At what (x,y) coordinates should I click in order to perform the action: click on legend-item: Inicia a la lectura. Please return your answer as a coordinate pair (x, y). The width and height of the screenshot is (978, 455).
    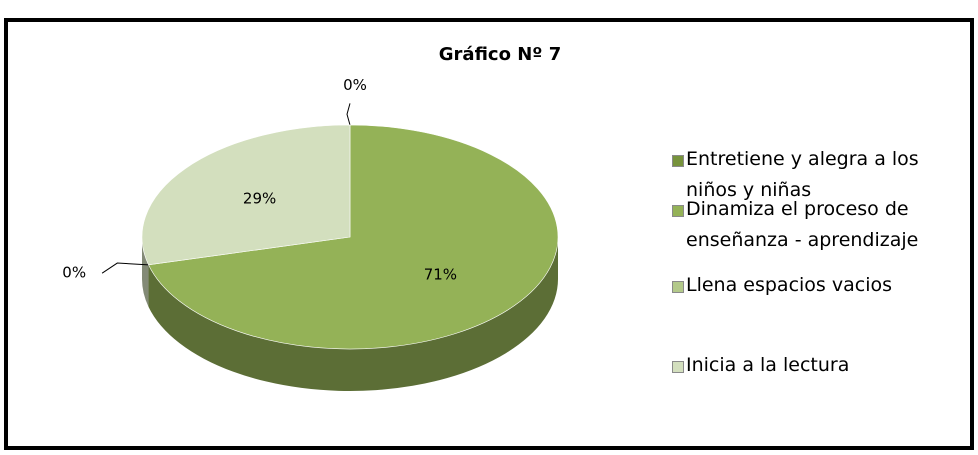
    Looking at the image, I should click on (822, 365).